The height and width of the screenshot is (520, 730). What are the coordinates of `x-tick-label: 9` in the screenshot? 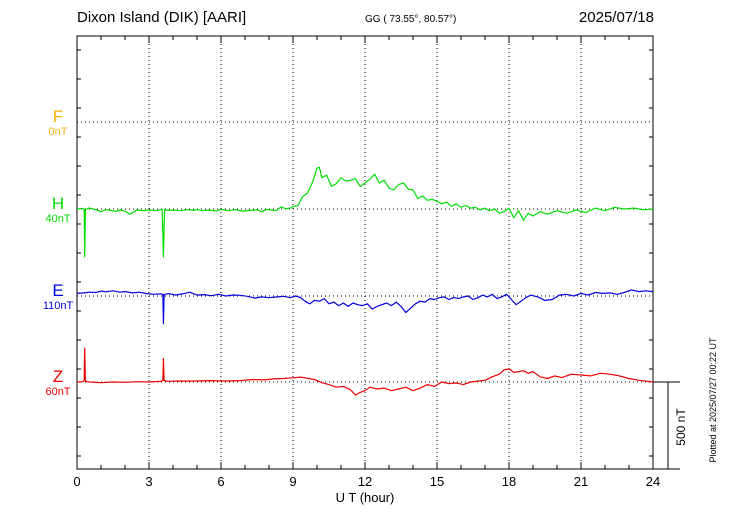 It's located at (292, 481).